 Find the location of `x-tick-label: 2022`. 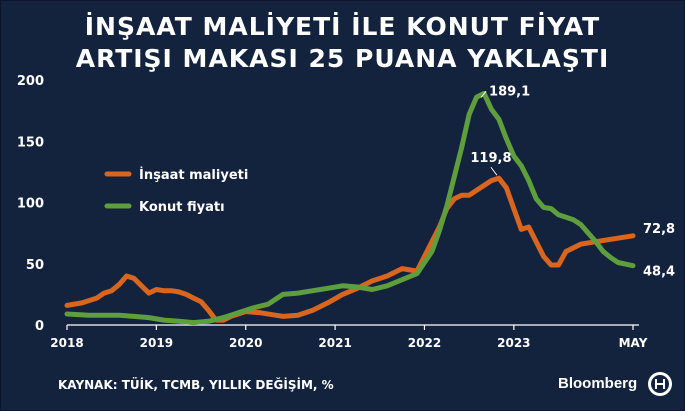

x-tick-label: 2022 is located at coordinates (424, 343).